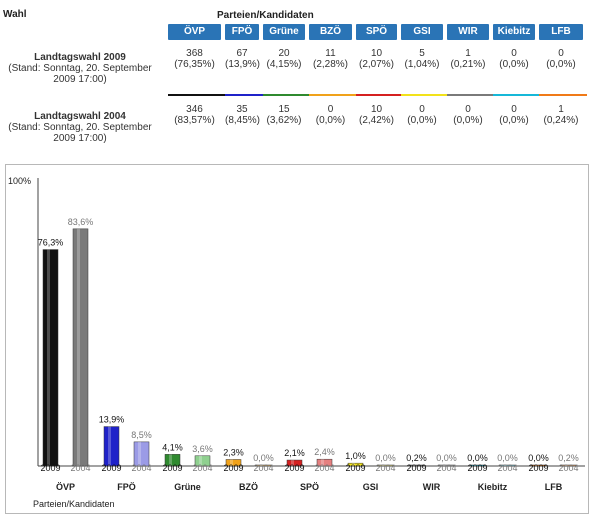 The width and height of the screenshot is (590, 517). What do you see at coordinates (51, 243) in the screenshot?
I see `bar-value-label: 76,3%` at bounding box center [51, 243].